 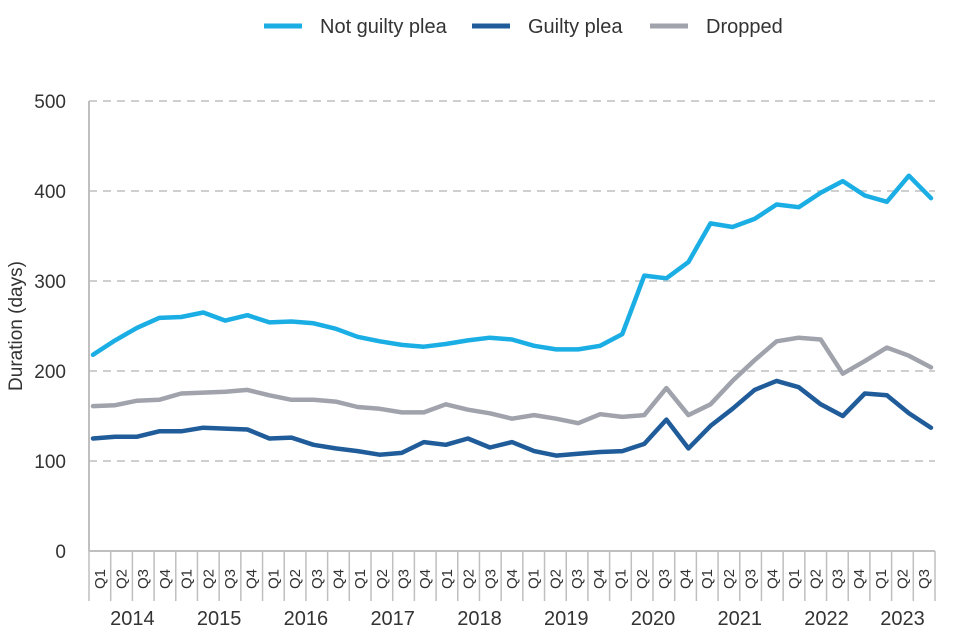 I want to click on year-label: 2022, so click(x=826, y=619).